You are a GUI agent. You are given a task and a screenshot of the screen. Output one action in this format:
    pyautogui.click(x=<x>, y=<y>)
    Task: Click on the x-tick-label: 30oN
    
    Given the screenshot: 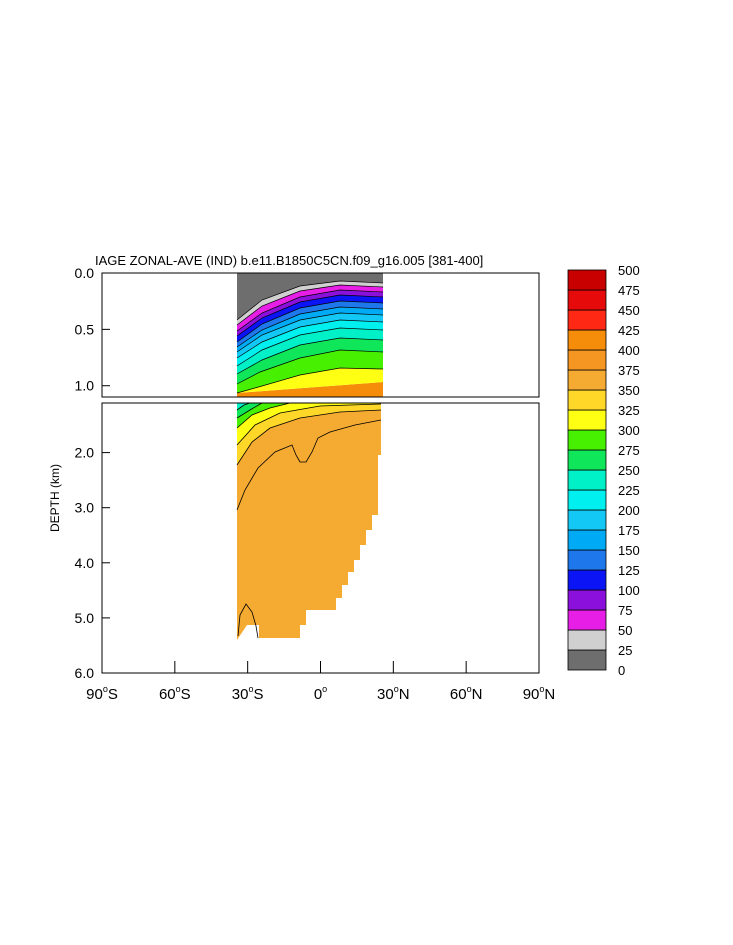 What is the action you would take?
    pyautogui.click(x=393, y=693)
    